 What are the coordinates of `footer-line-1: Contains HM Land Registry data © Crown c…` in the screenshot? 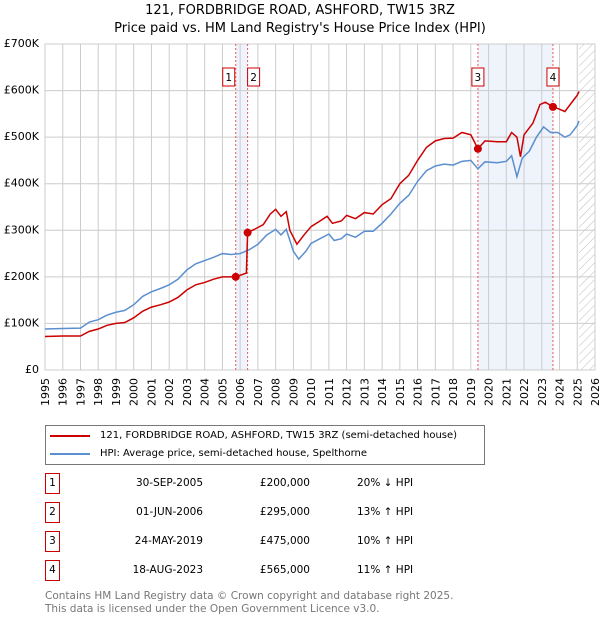 It's located at (249, 596).